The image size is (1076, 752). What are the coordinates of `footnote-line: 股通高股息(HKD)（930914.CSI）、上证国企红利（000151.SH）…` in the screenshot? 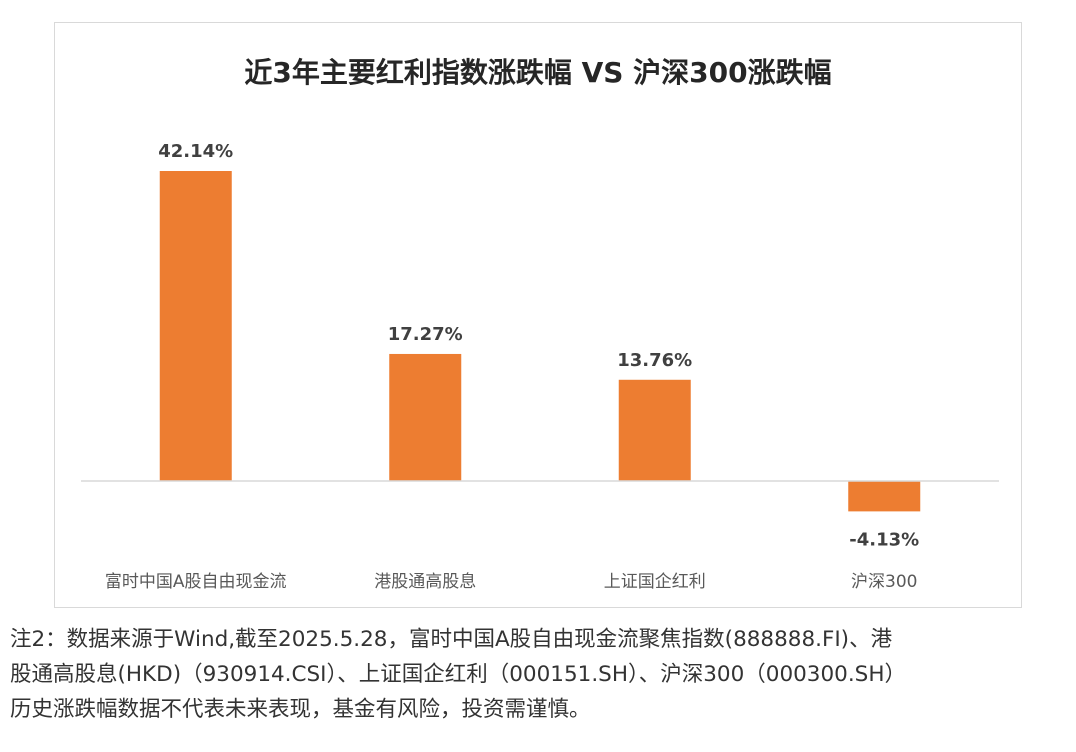 It's located at (458, 674).